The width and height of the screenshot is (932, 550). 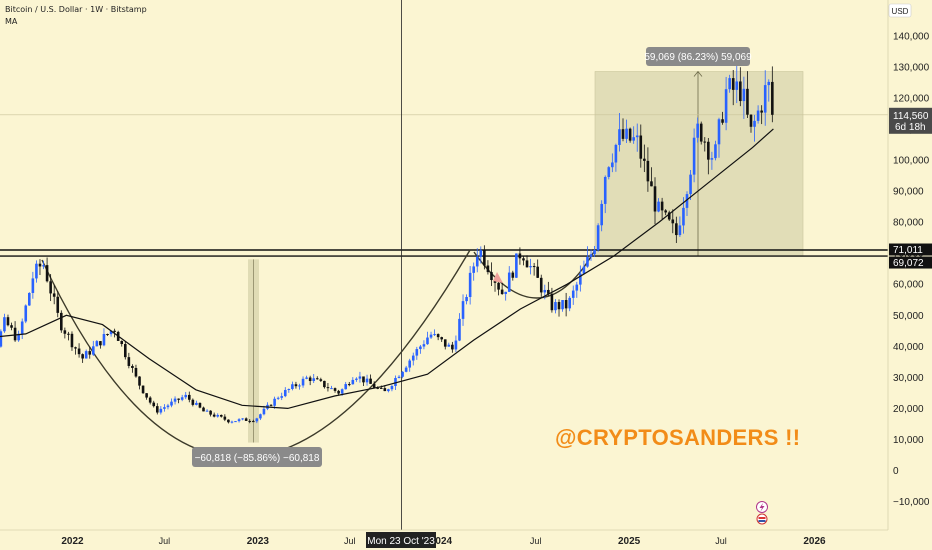 What do you see at coordinates (911, 67) in the screenshot?
I see `y-tick-label-1: 130,000` at bounding box center [911, 67].